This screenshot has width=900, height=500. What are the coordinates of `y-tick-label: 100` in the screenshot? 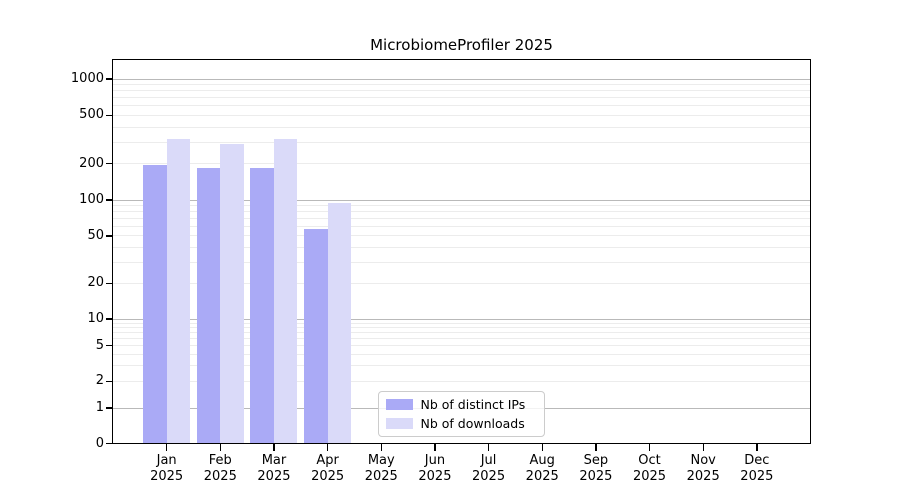 It's located at (91, 199).